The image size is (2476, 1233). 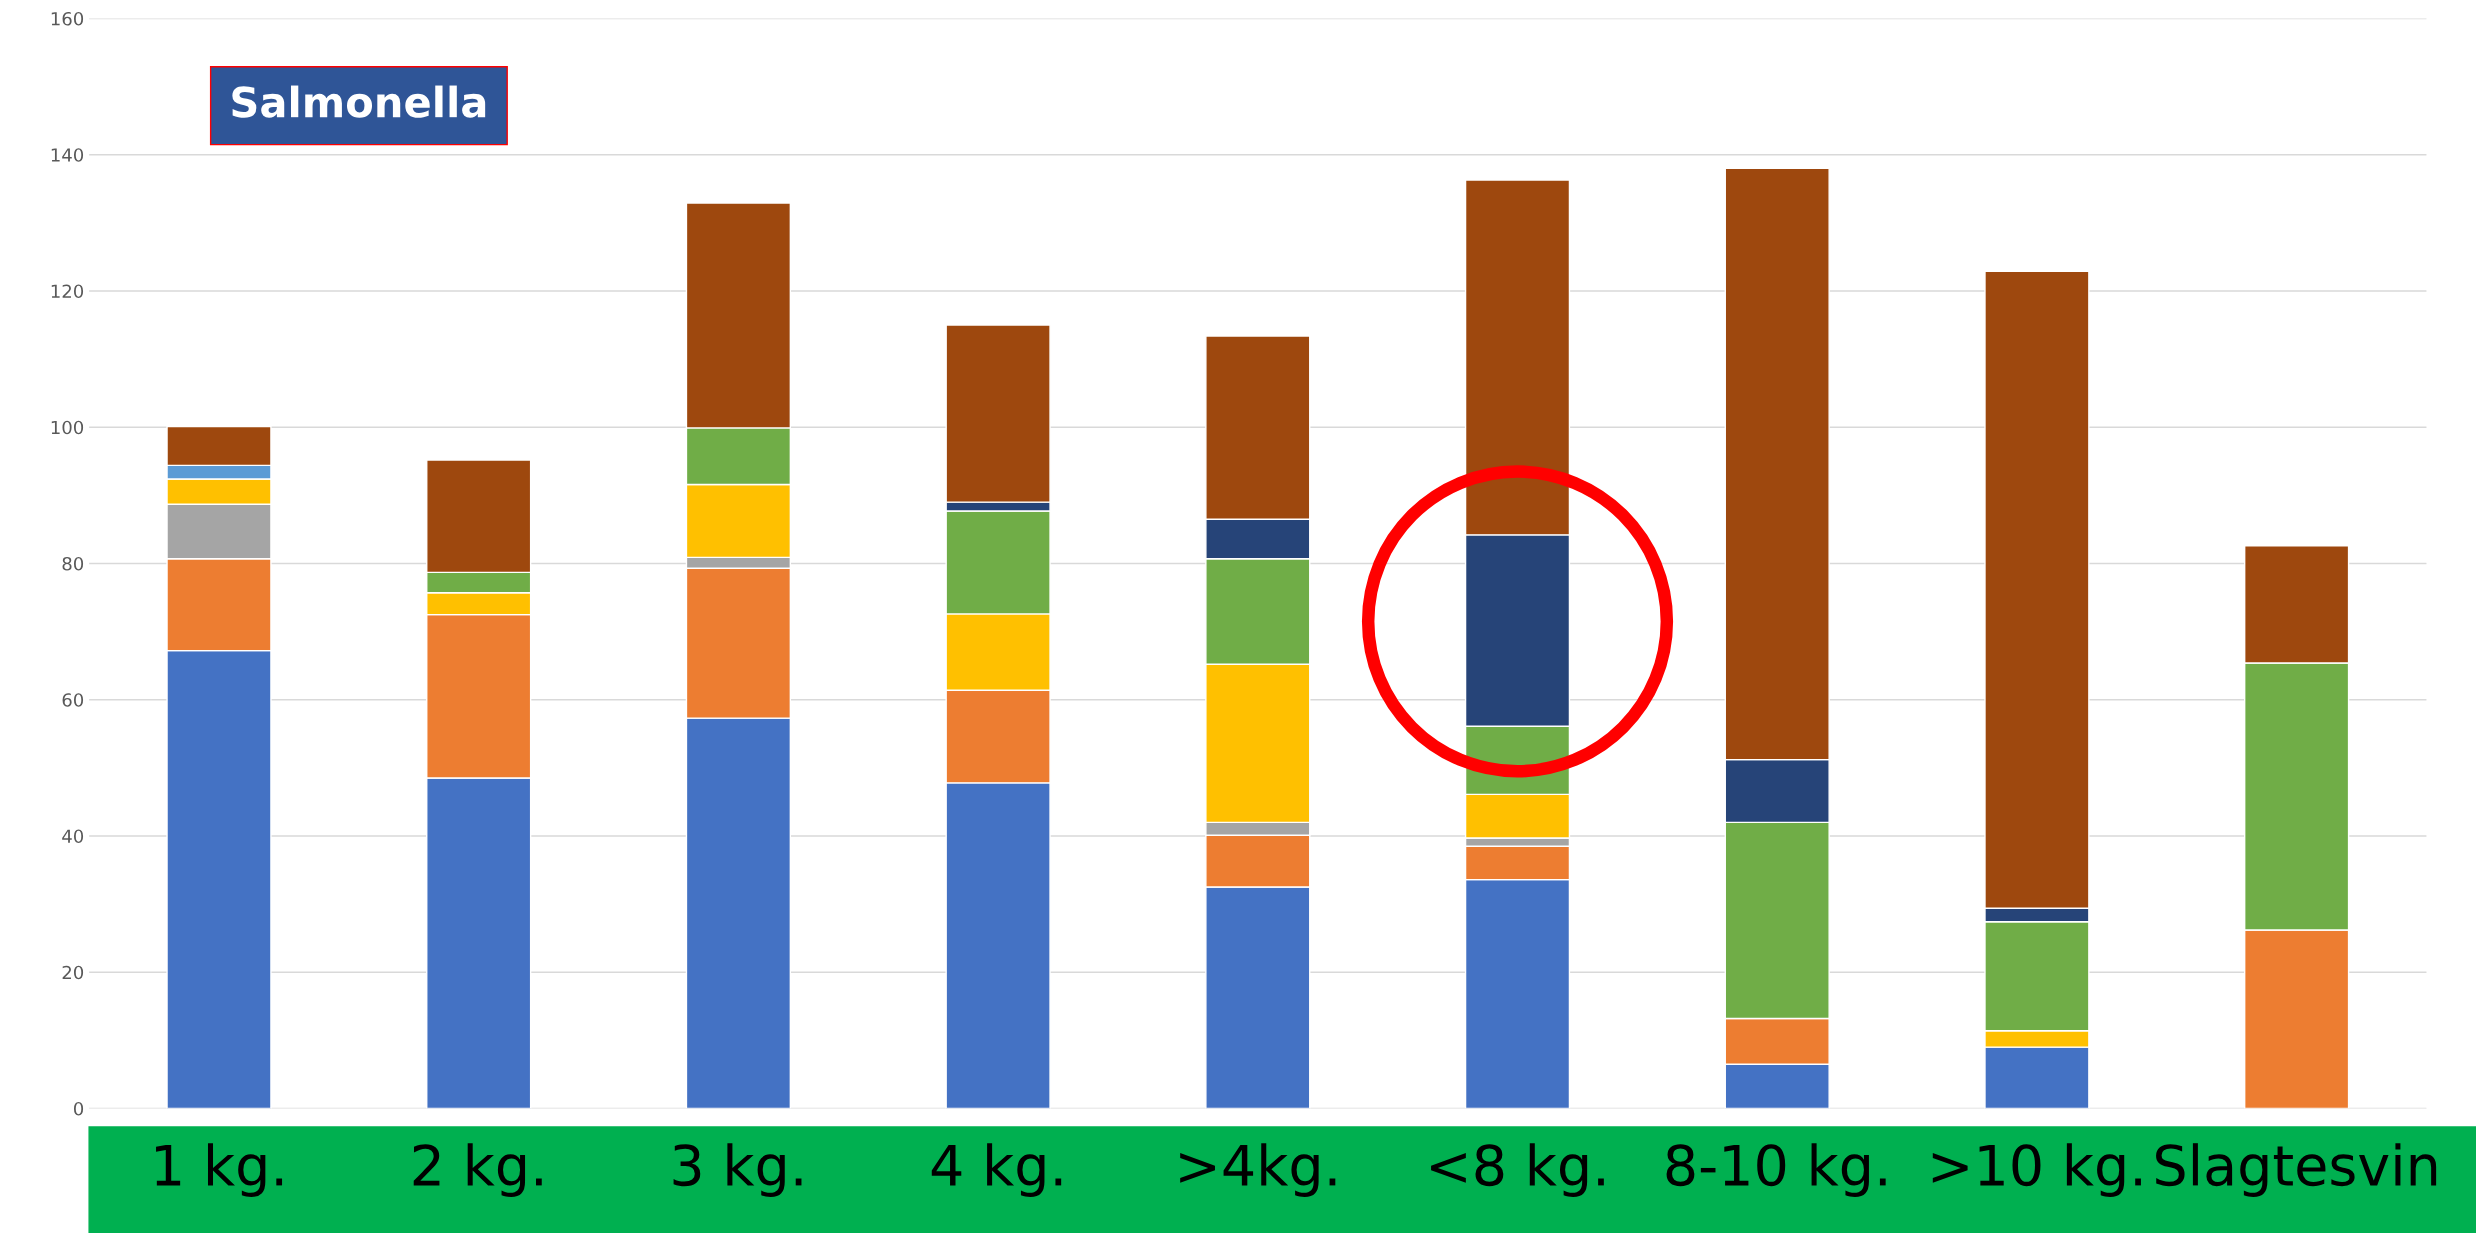 I want to click on y-tick-label: 40, so click(x=73, y=836).